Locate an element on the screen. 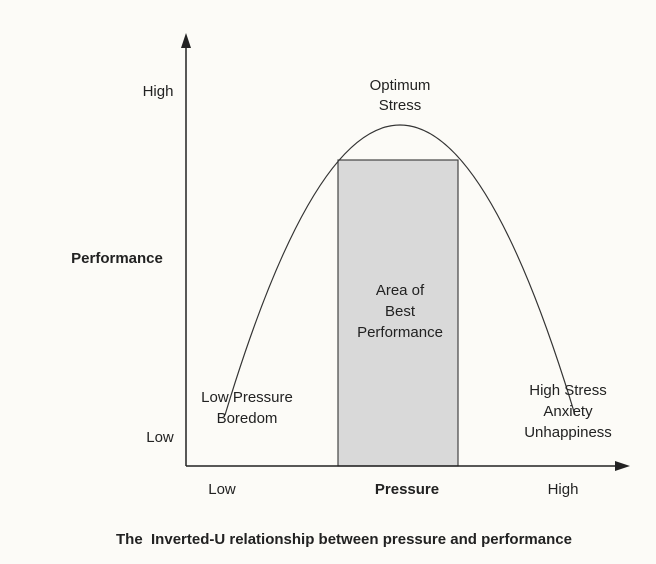 The image size is (656, 564). x-axis-label: Pressure is located at coordinates (407, 489).